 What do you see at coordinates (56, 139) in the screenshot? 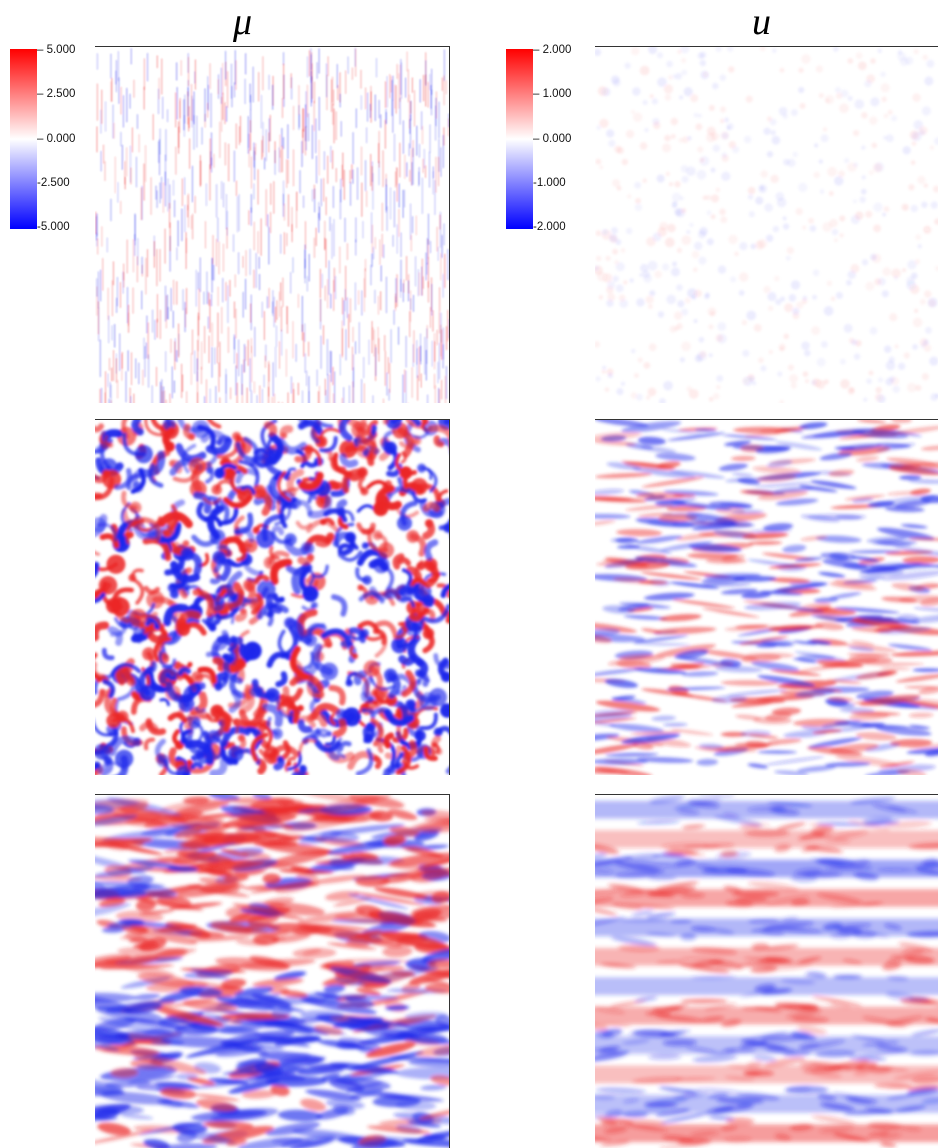
I see `mu-colorbar-tick-mid: ‒ 0.000` at bounding box center [56, 139].